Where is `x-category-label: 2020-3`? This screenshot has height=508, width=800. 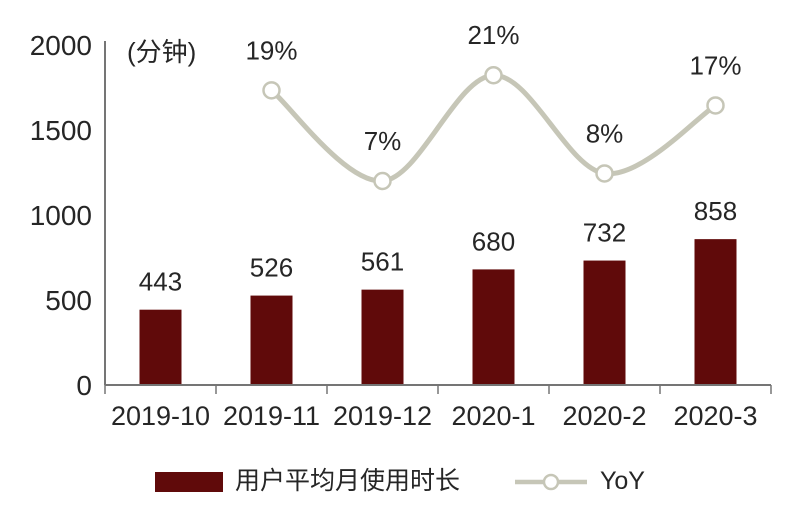
x-category-label: 2020-3 is located at coordinates (715, 416).